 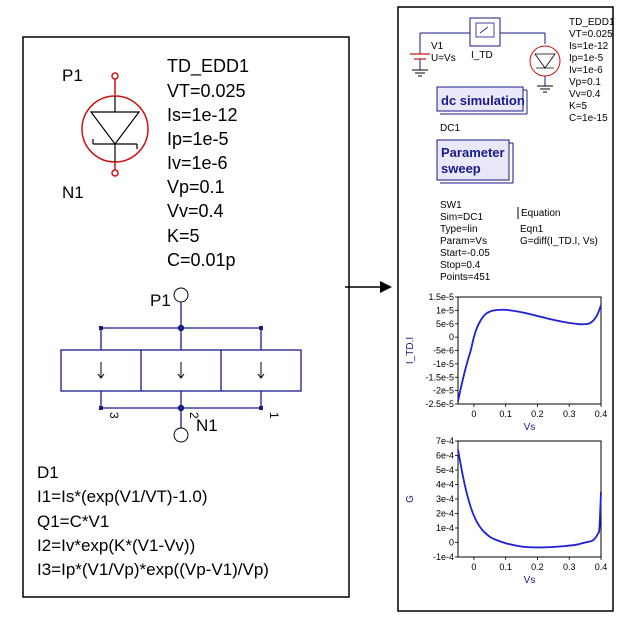 I want to click on y-tick-label: 3e-4, so click(x=445, y=499).